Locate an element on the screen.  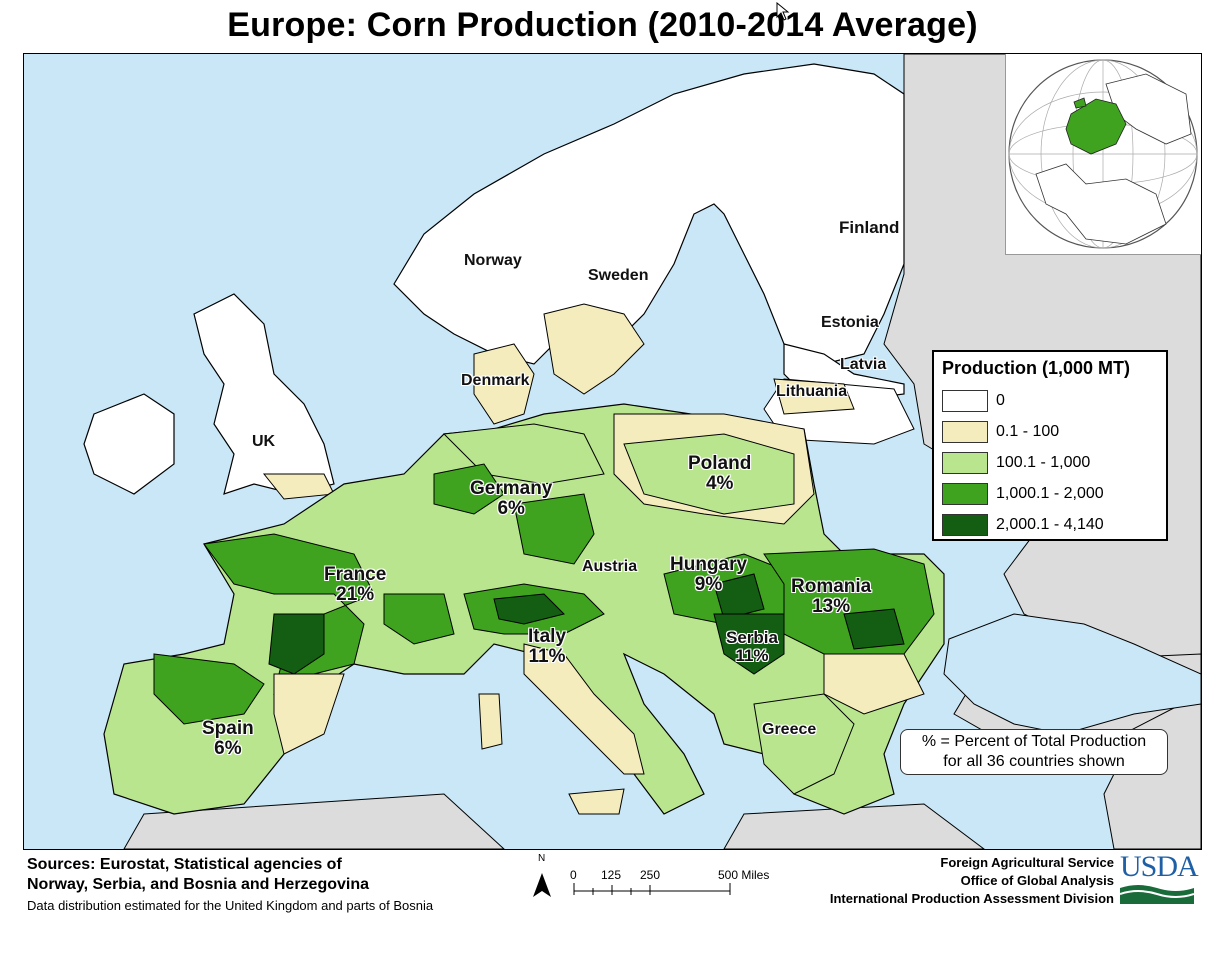
germany-bavaria is located at coordinates (554, 529).